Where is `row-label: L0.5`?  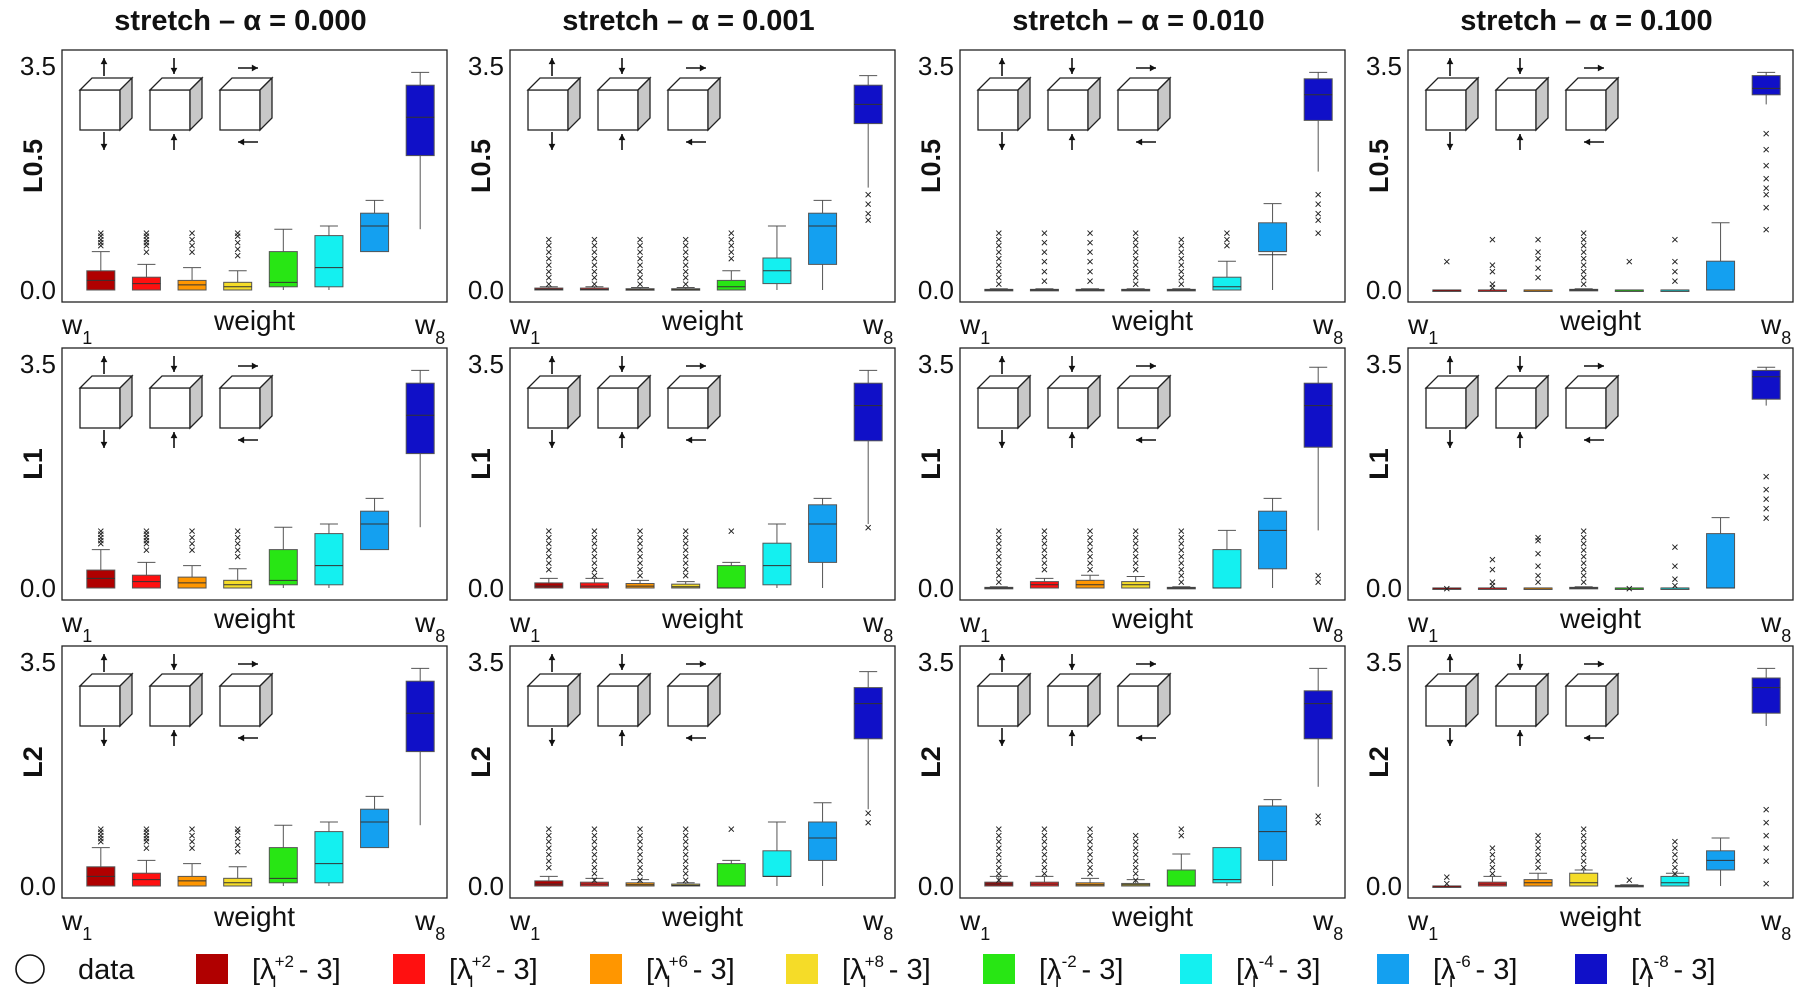 row-label: L0.5 is located at coordinates (33, 166).